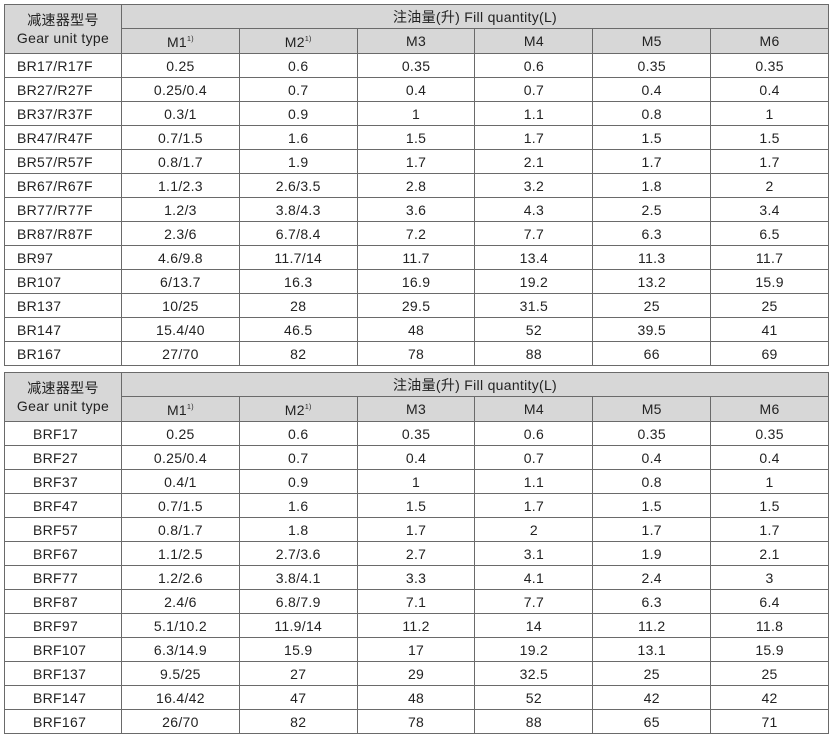 This screenshot has width=833, height=741. What do you see at coordinates (534, 281) in the screenshot?
I see `fill-quantity-cell: 19.2` at bounding box center [534, 281].